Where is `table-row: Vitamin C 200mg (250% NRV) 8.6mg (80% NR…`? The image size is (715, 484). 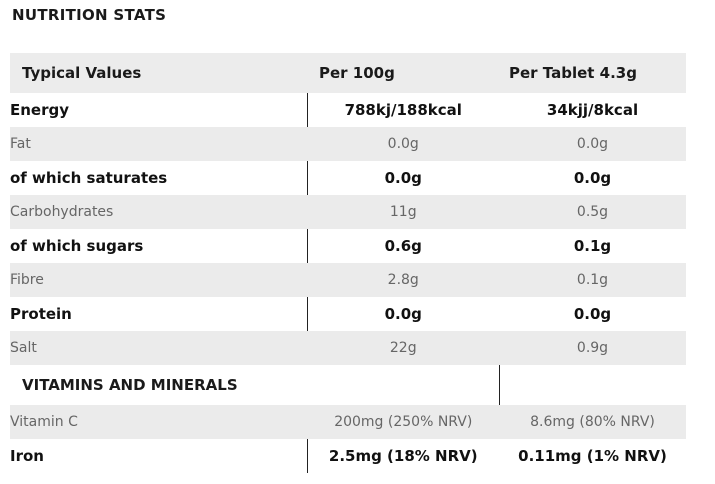 table-row: Vitamin C 200mg (250% NRV) 8.6mg (80% NR… is located at coordinates (348, 422).